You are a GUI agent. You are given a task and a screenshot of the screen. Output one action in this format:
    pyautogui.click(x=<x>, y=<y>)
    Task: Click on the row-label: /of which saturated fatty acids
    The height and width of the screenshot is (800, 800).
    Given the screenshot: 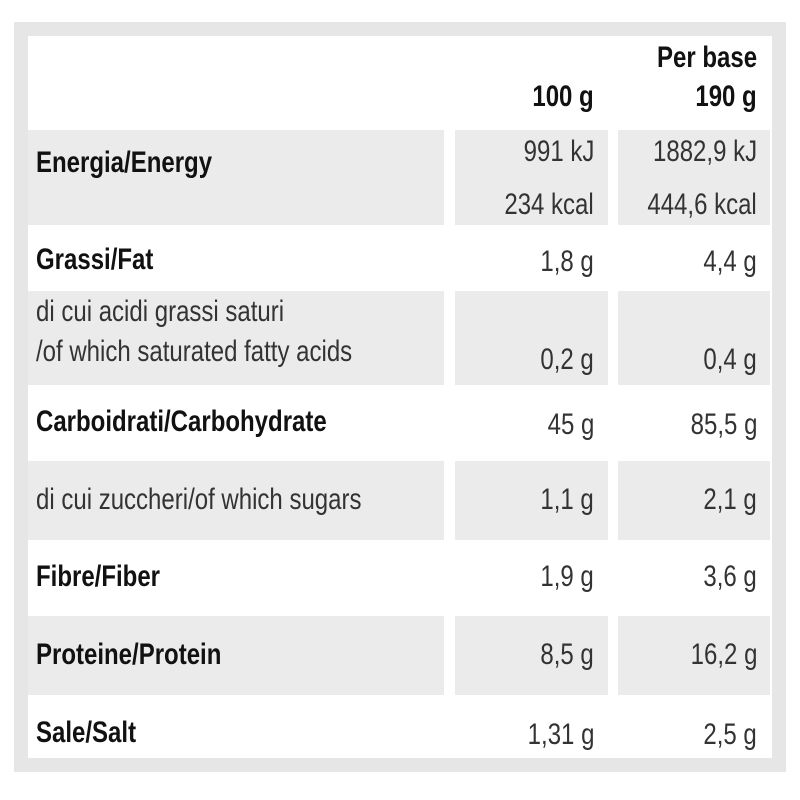 What is the action you would take?
    pyautogui.click(x=194, y=351)
    